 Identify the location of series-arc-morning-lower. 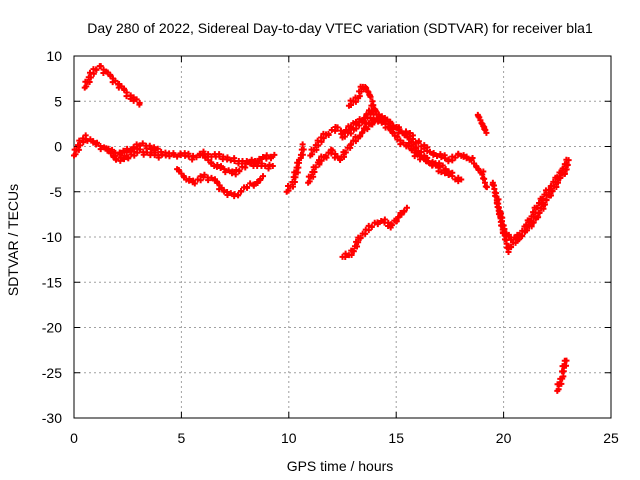
(133, 154).